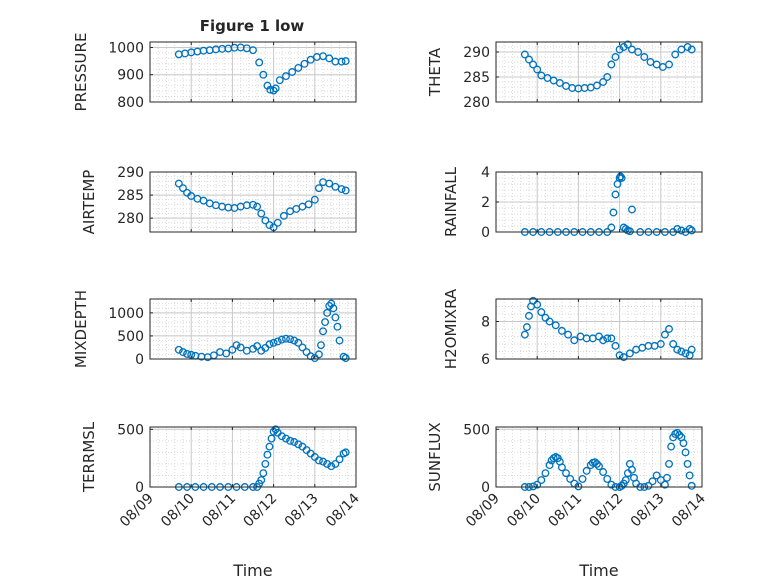  What do you see at coordinates (89, 457) in the screenshot?
I see `y-axis-label: TERRMSL` at bounding box center [89, 457].